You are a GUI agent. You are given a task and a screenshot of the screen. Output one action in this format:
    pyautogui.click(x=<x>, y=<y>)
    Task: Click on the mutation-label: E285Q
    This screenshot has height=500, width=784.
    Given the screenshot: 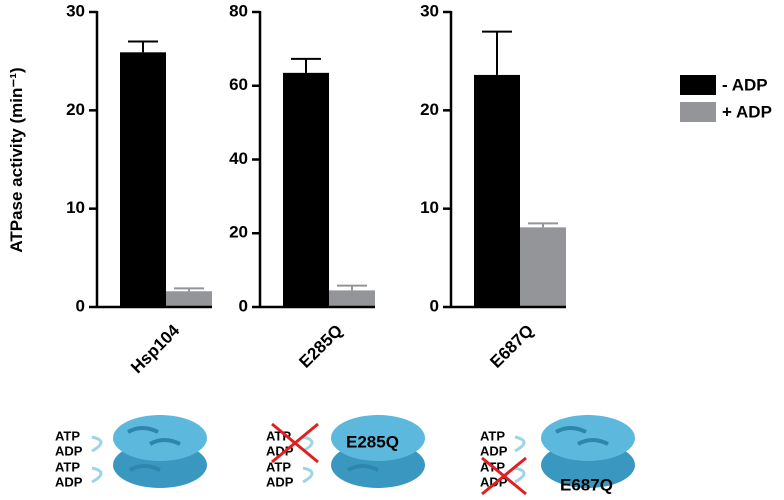 What is the action you would take?
    pyautogui.click(x=372, y=441)
    